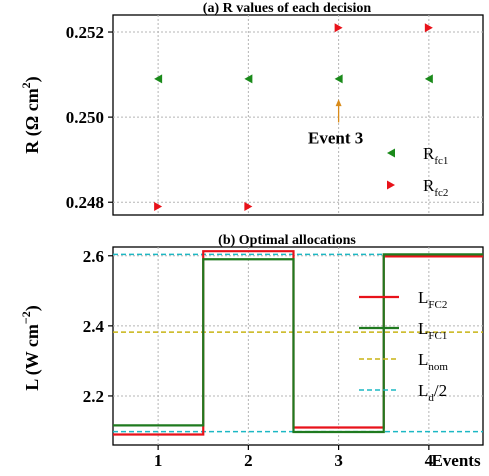 The image size is (489, 476). I want to click on legend-label-Lnom: Lnom, so click(433, 361).